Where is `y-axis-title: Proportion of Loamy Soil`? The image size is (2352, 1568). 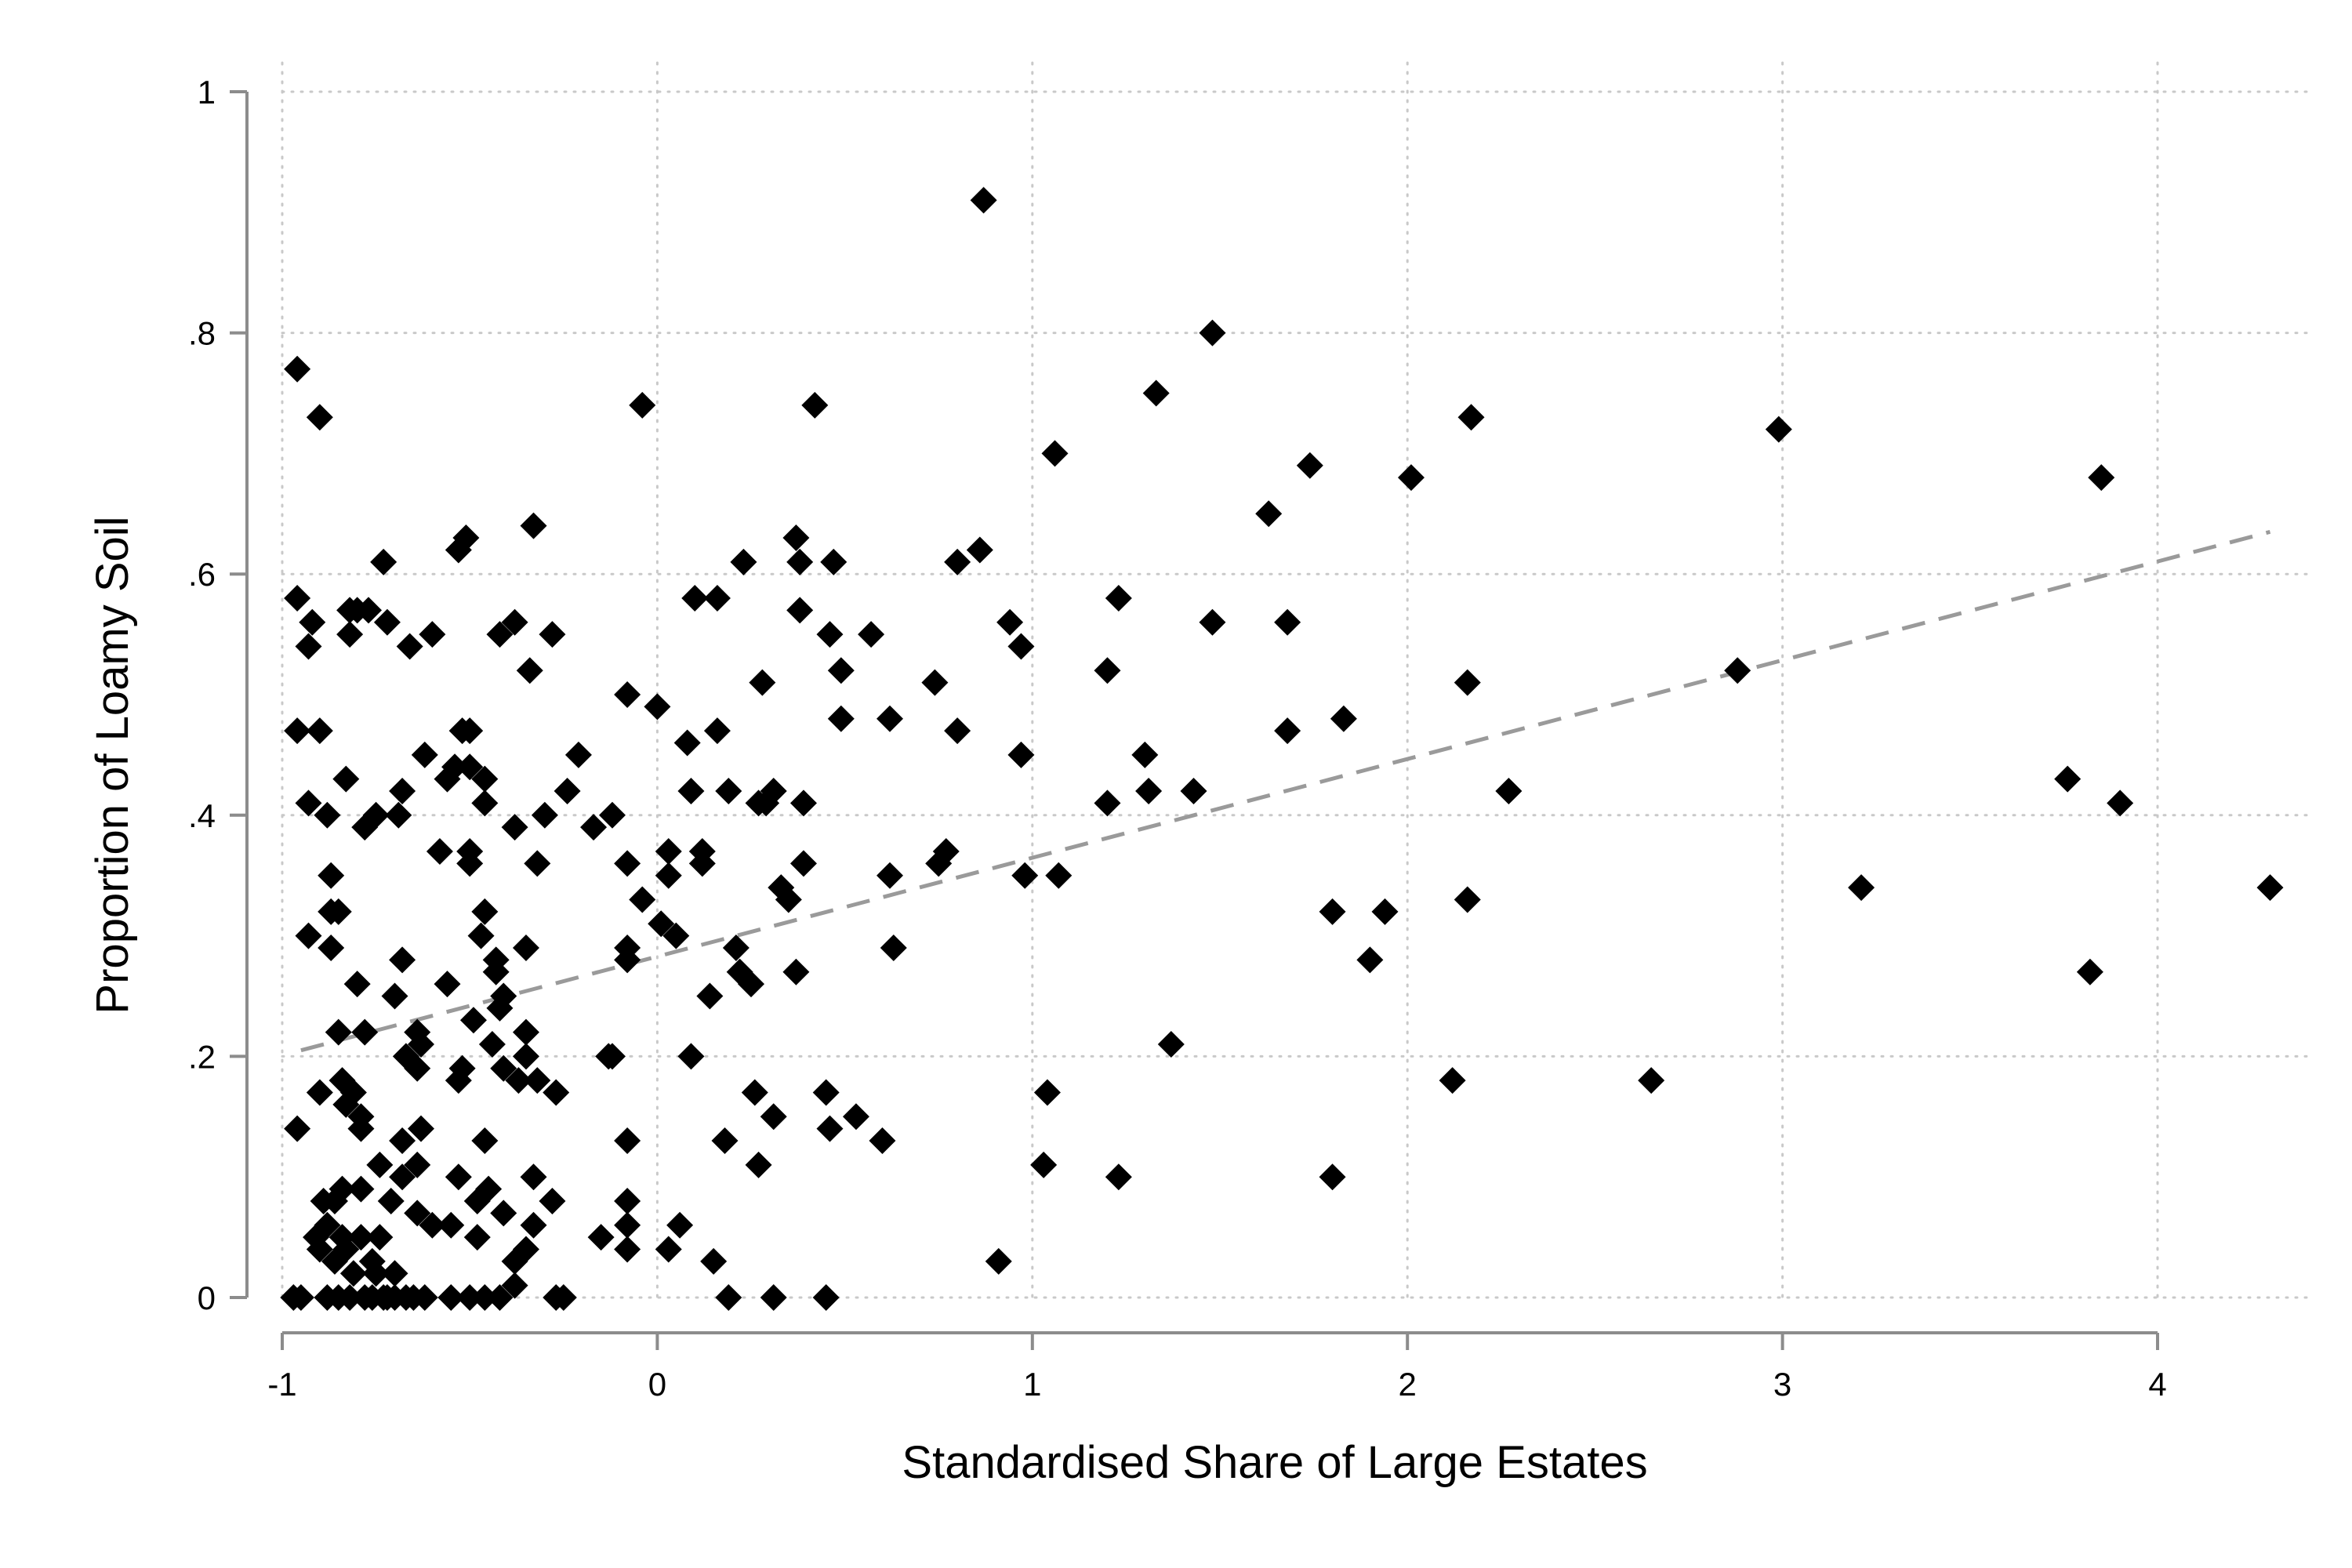 y-axis-title: Proportion of Loamy Soil is located at coordinates (112, 765).